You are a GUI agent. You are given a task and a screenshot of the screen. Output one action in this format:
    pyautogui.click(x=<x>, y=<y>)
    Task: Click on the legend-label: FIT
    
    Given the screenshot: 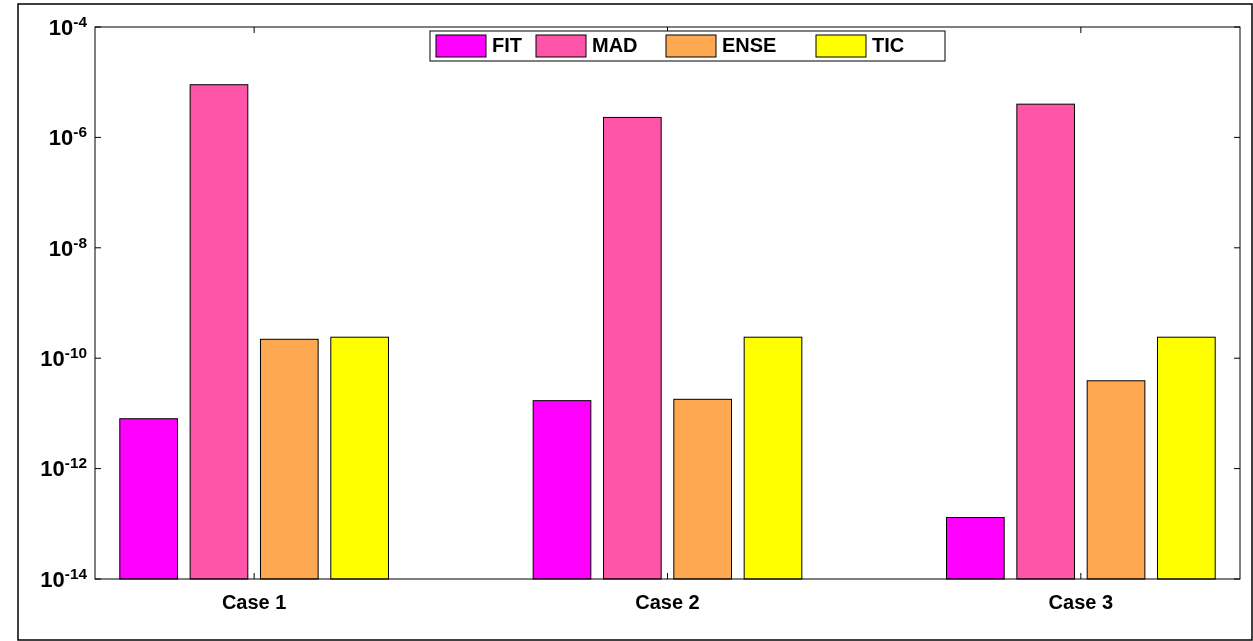 What is the action you would take?
    pyautogui.click(x=507, y=45)
    